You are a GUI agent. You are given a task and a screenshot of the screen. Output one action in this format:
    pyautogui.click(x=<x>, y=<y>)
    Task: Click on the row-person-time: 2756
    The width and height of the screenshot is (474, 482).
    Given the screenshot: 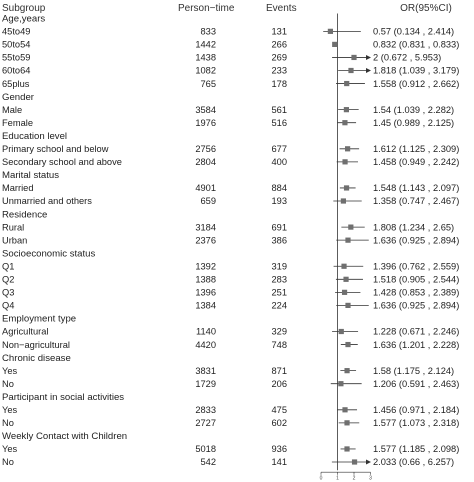 What is the action you would take?
    pyautogui.click(x=205, y=149)
    